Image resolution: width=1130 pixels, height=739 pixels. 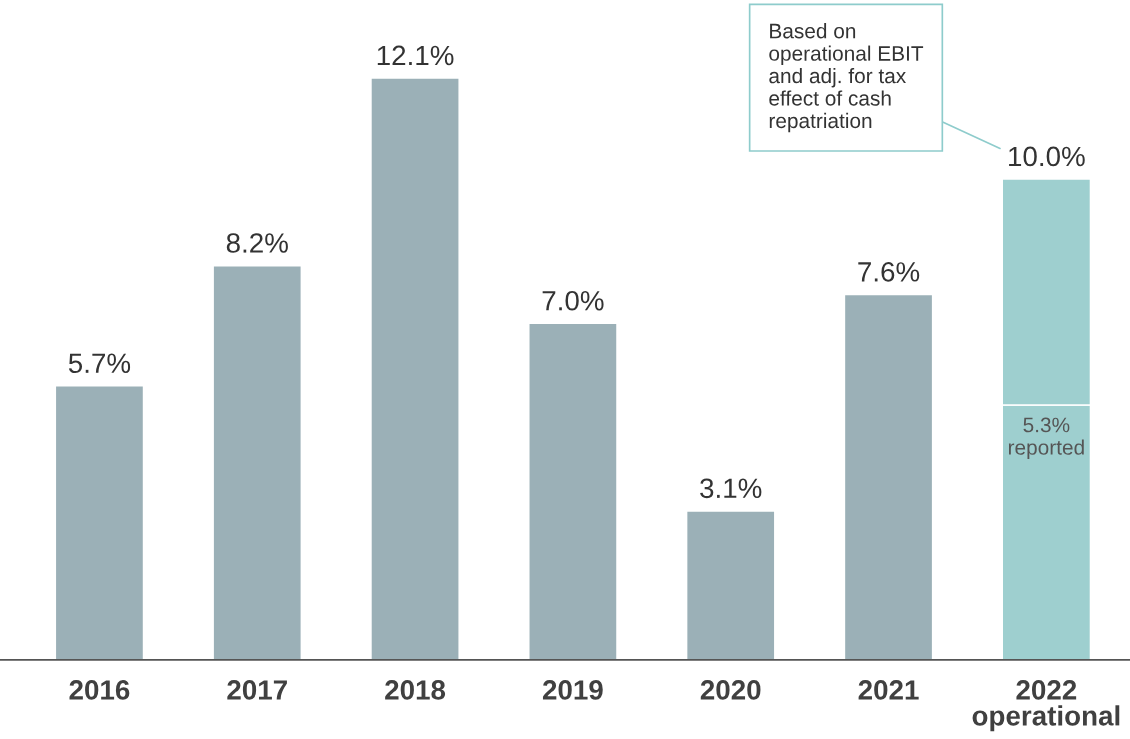 What do you see at coordinates (1046, 438) in the screenshot?
I see `data-label: 5.3% reported` at bounding box center [1046, 438].